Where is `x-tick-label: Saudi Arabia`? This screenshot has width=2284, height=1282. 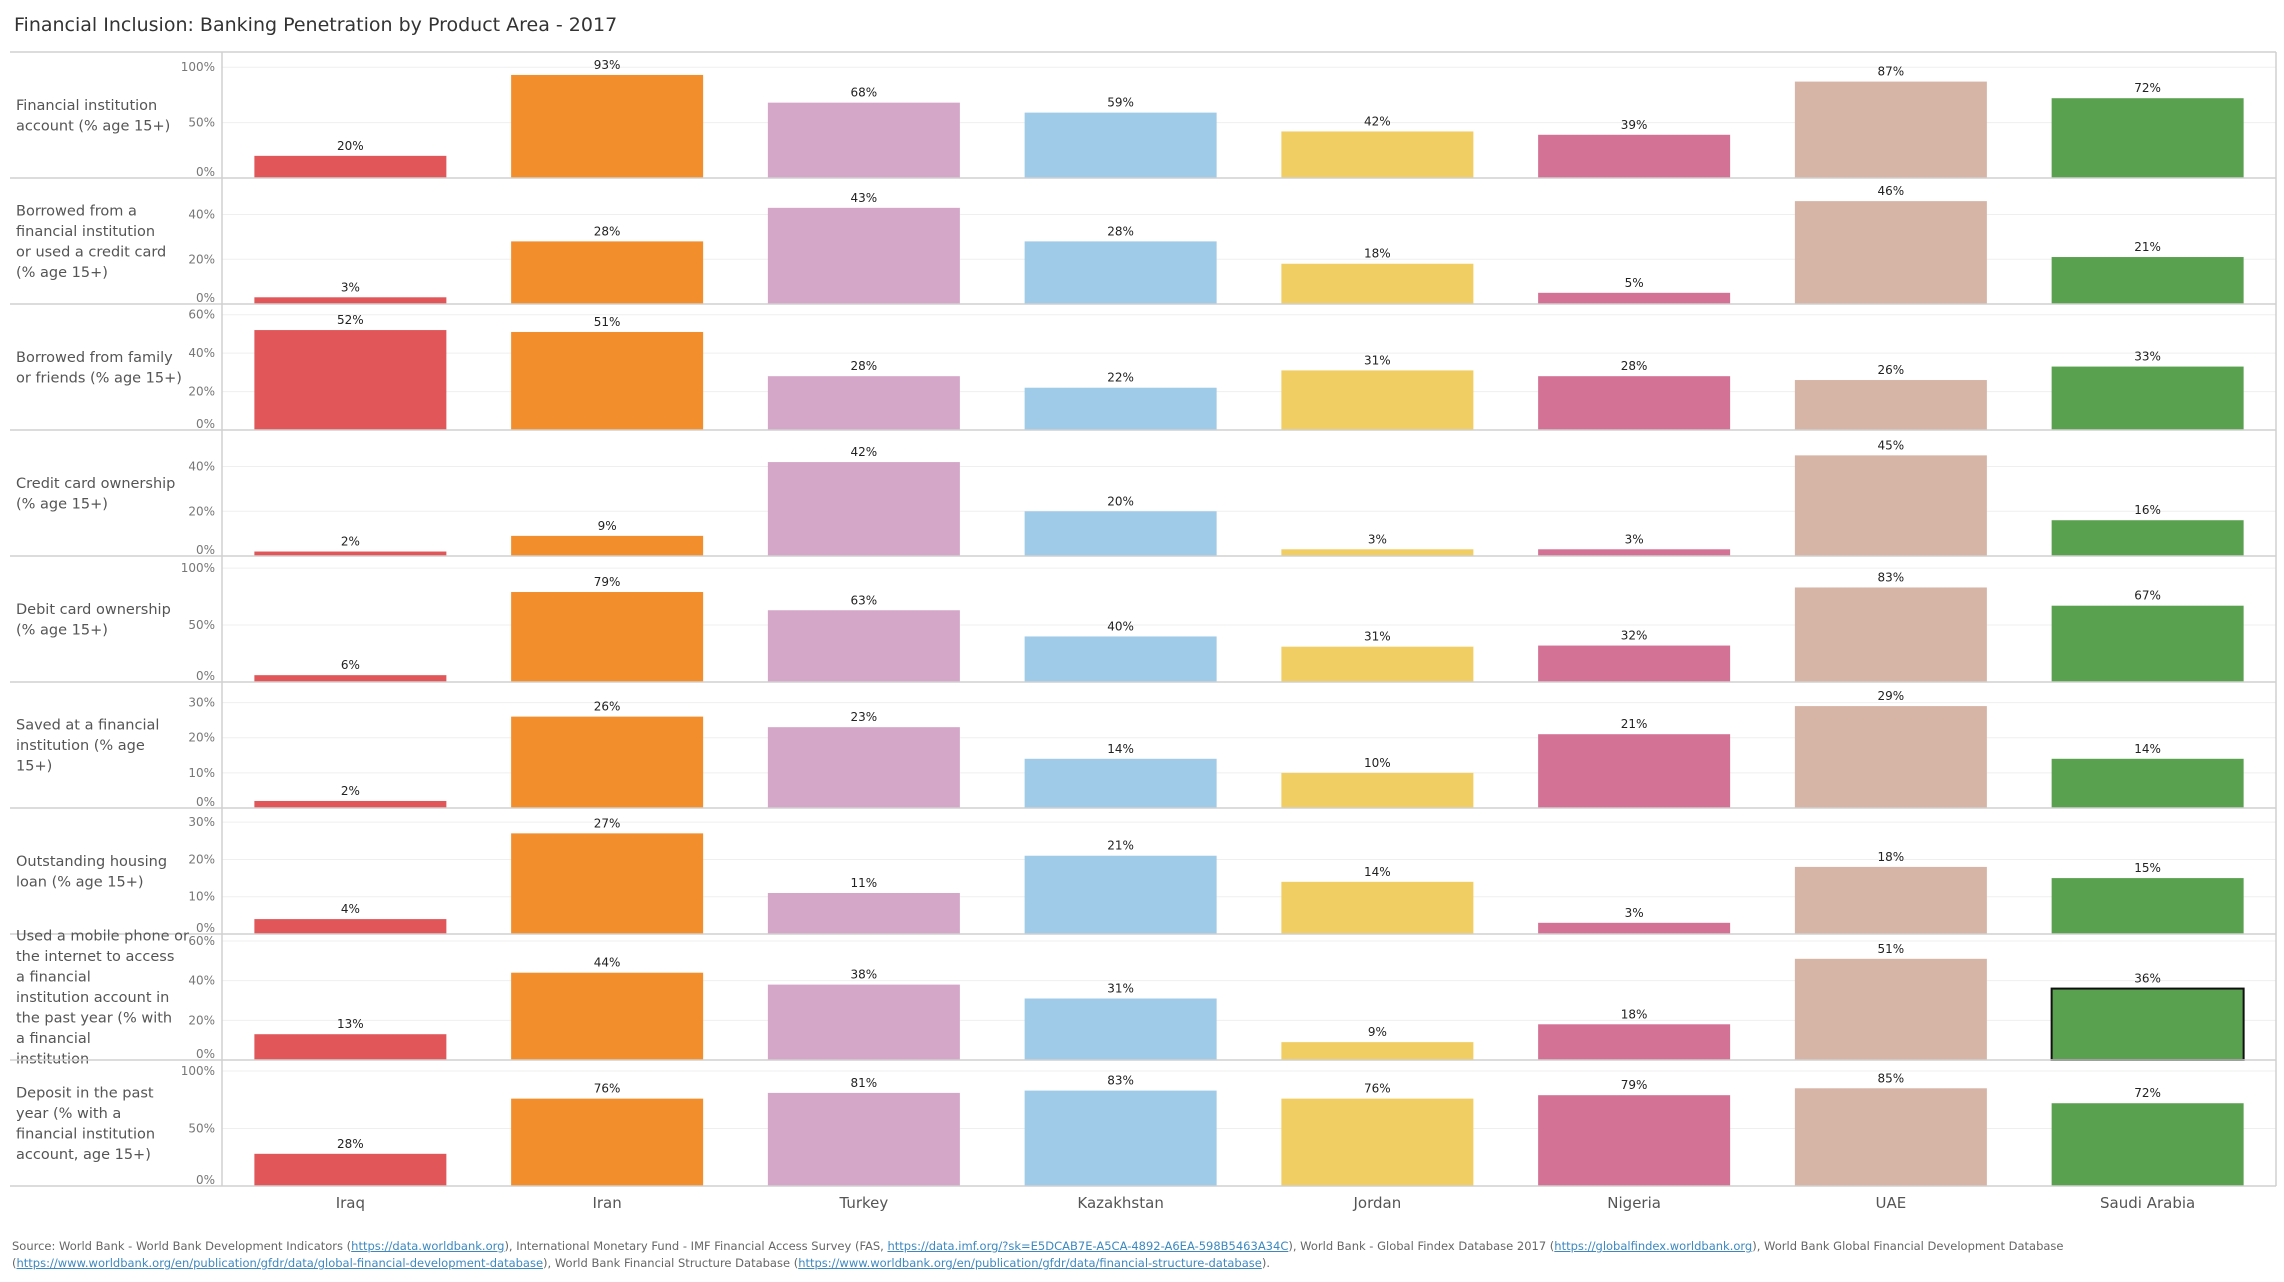 x-tick-label: Saudi Arabia is located at coordinates (2147, 1203).